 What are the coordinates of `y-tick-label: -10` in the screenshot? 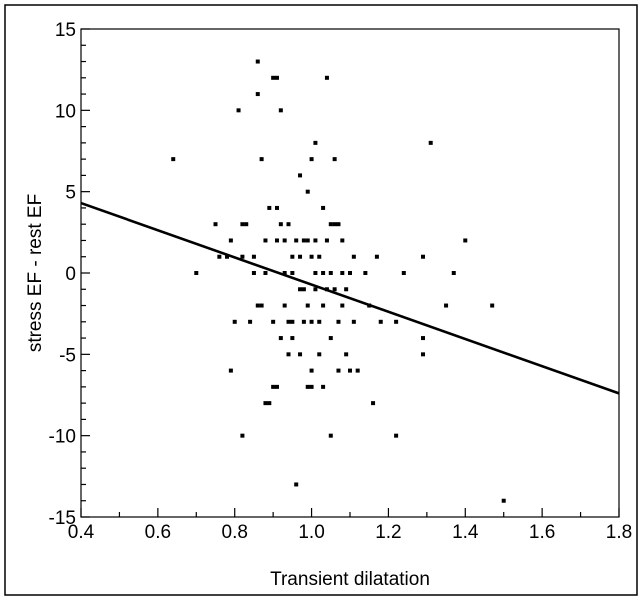 It's located at (62, 437).